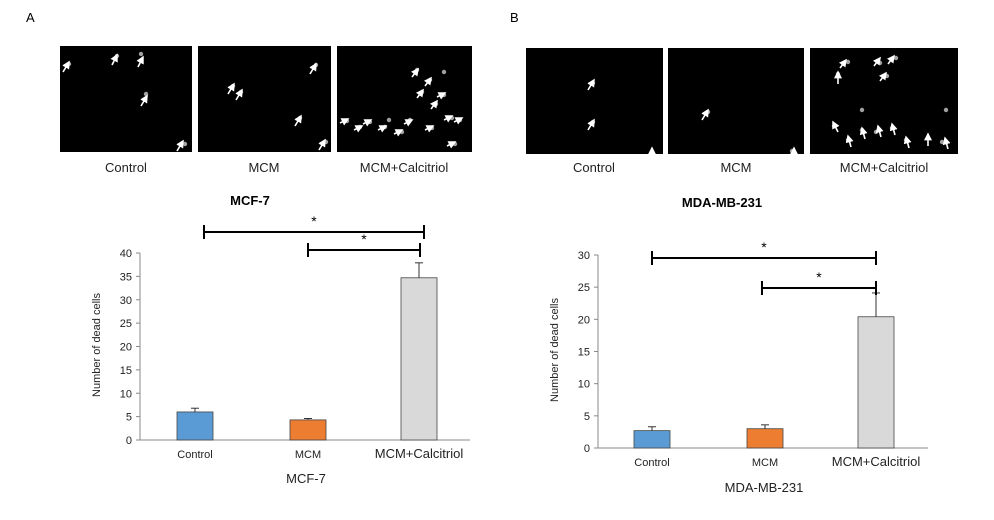  What do you see at coordinates (126, 277) in the screenshot?
I see `y-tick-label: 35` at bounding box center [126, 277].